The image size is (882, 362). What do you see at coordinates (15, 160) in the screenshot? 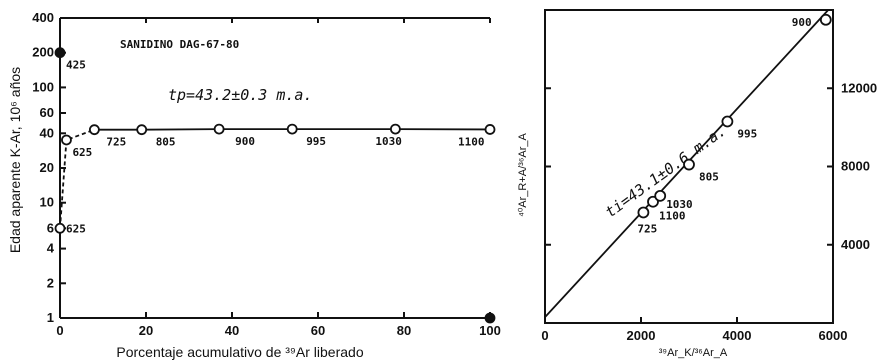
I see `age-spectrum-ylabel: Edad aparente K-Ar, 10⁶ años` at bounding box center [15, 160].